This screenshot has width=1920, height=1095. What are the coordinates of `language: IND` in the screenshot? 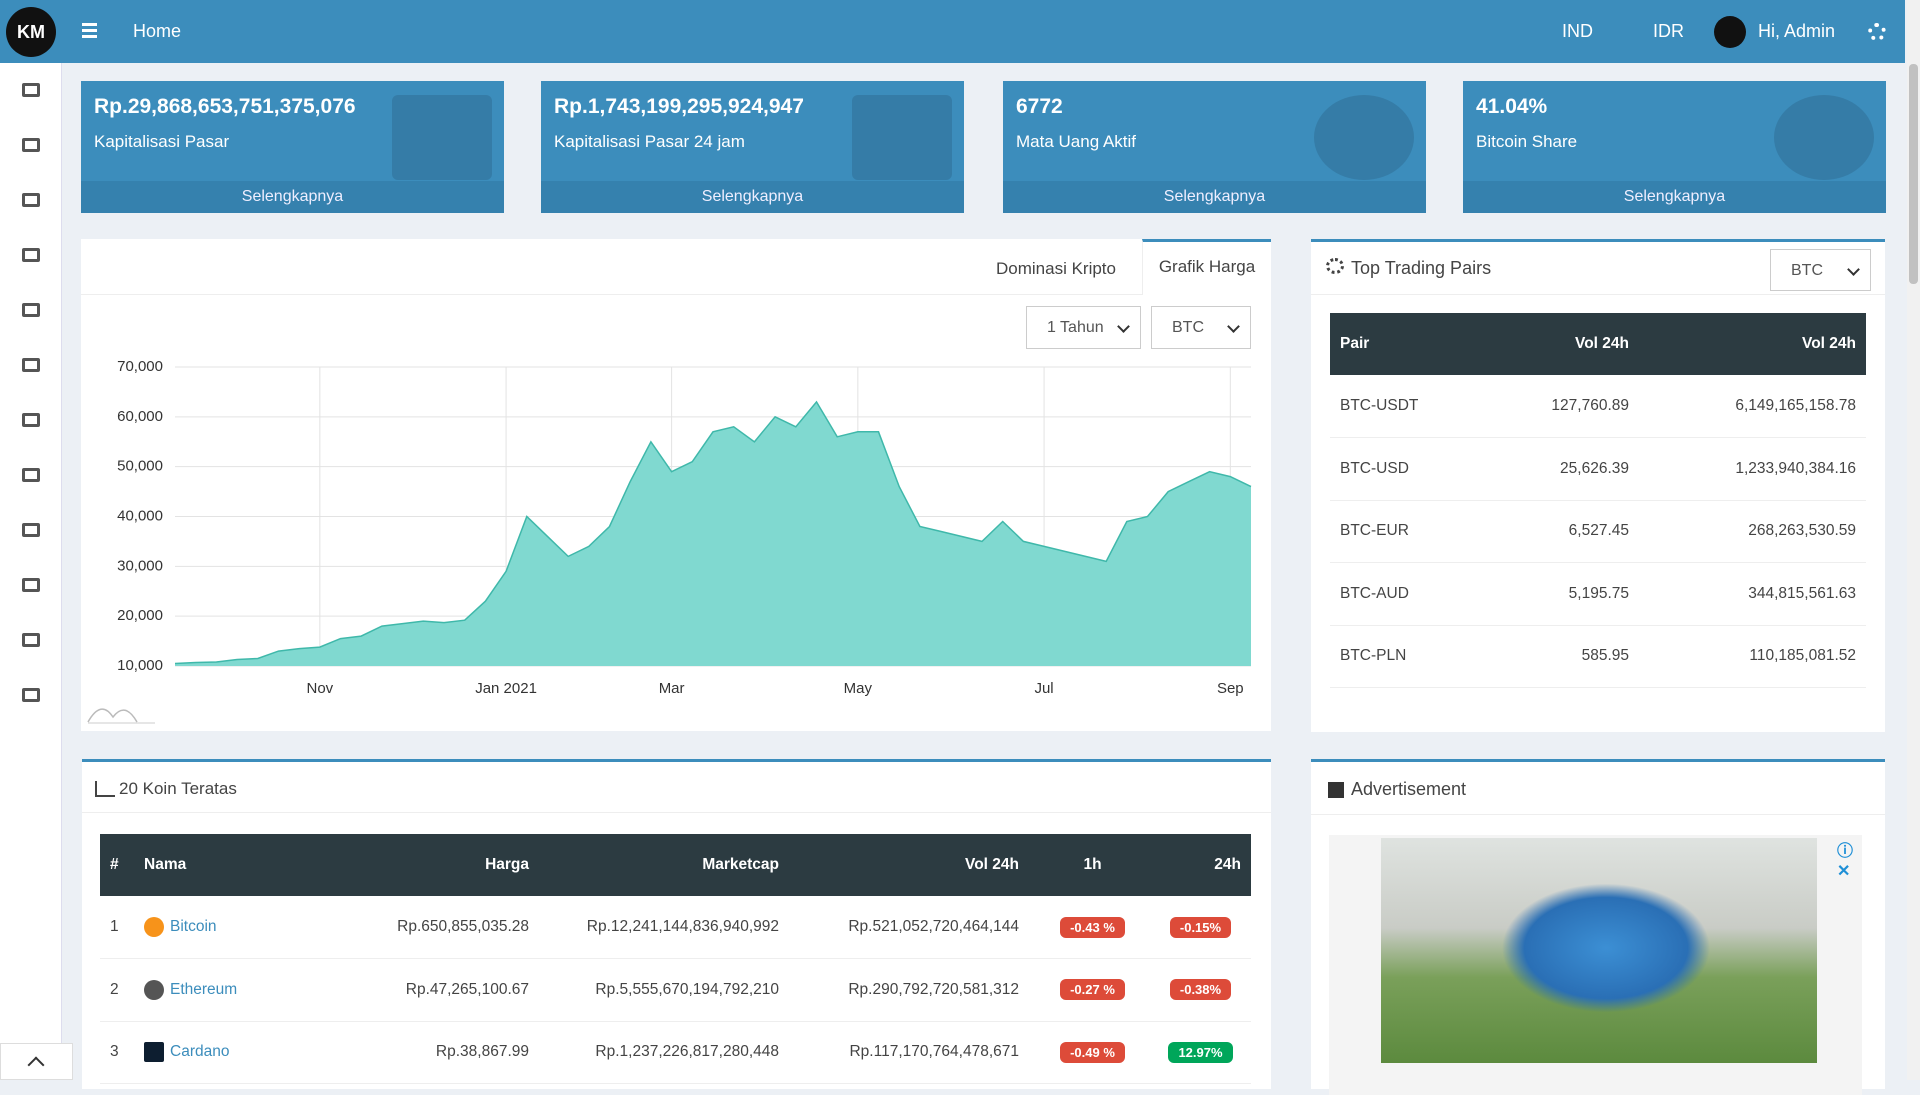 It's located at (1577, 31).